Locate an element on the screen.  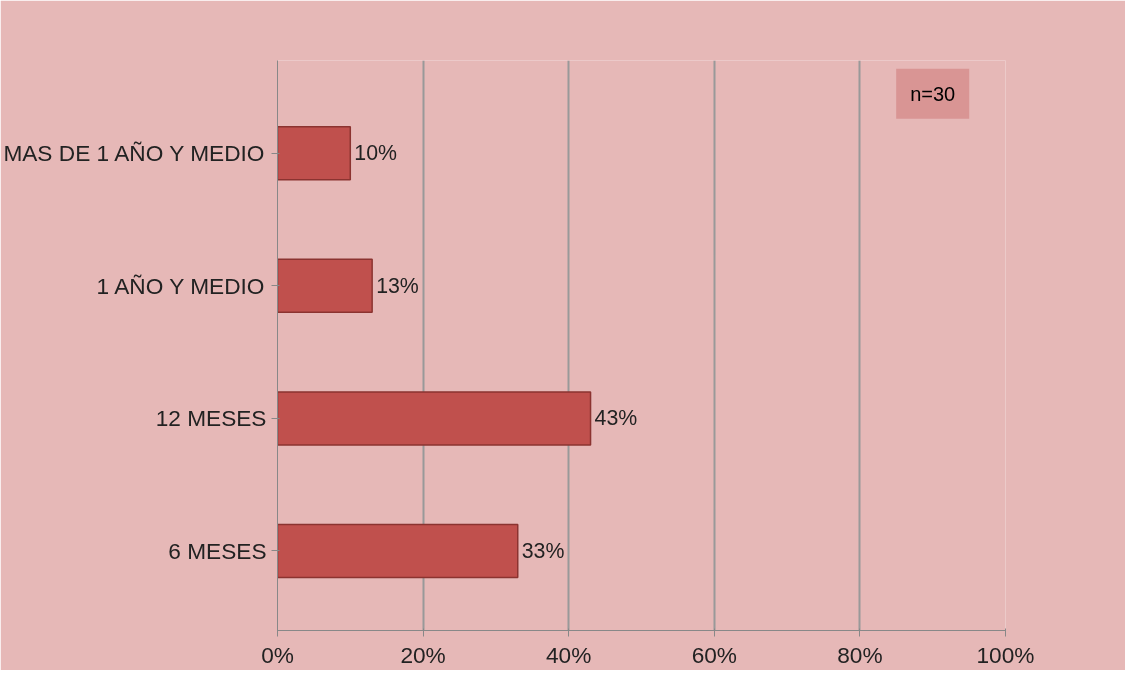
x-tick-label: 60% is located at coordinates (714, 654).